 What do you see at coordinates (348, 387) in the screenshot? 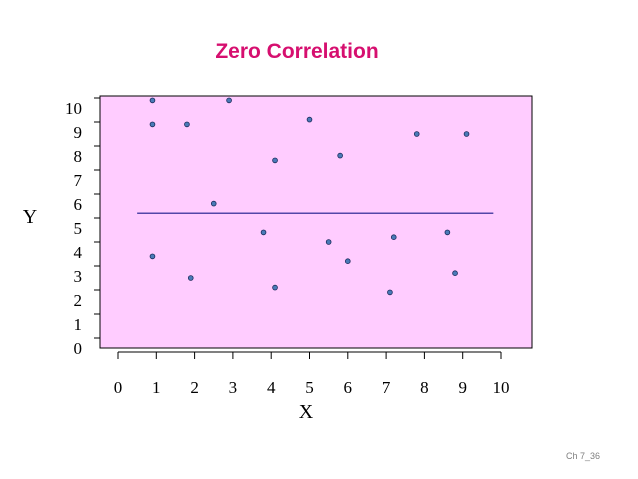
I see `x-tick-label: 6` at bounding box center [348, 387].